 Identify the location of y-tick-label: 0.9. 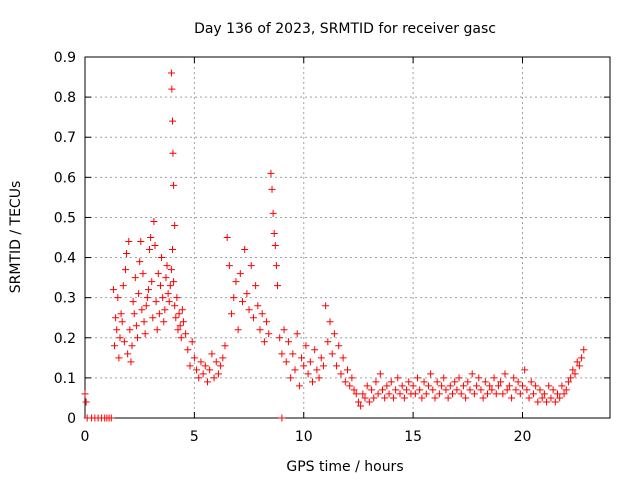
(65, 58).